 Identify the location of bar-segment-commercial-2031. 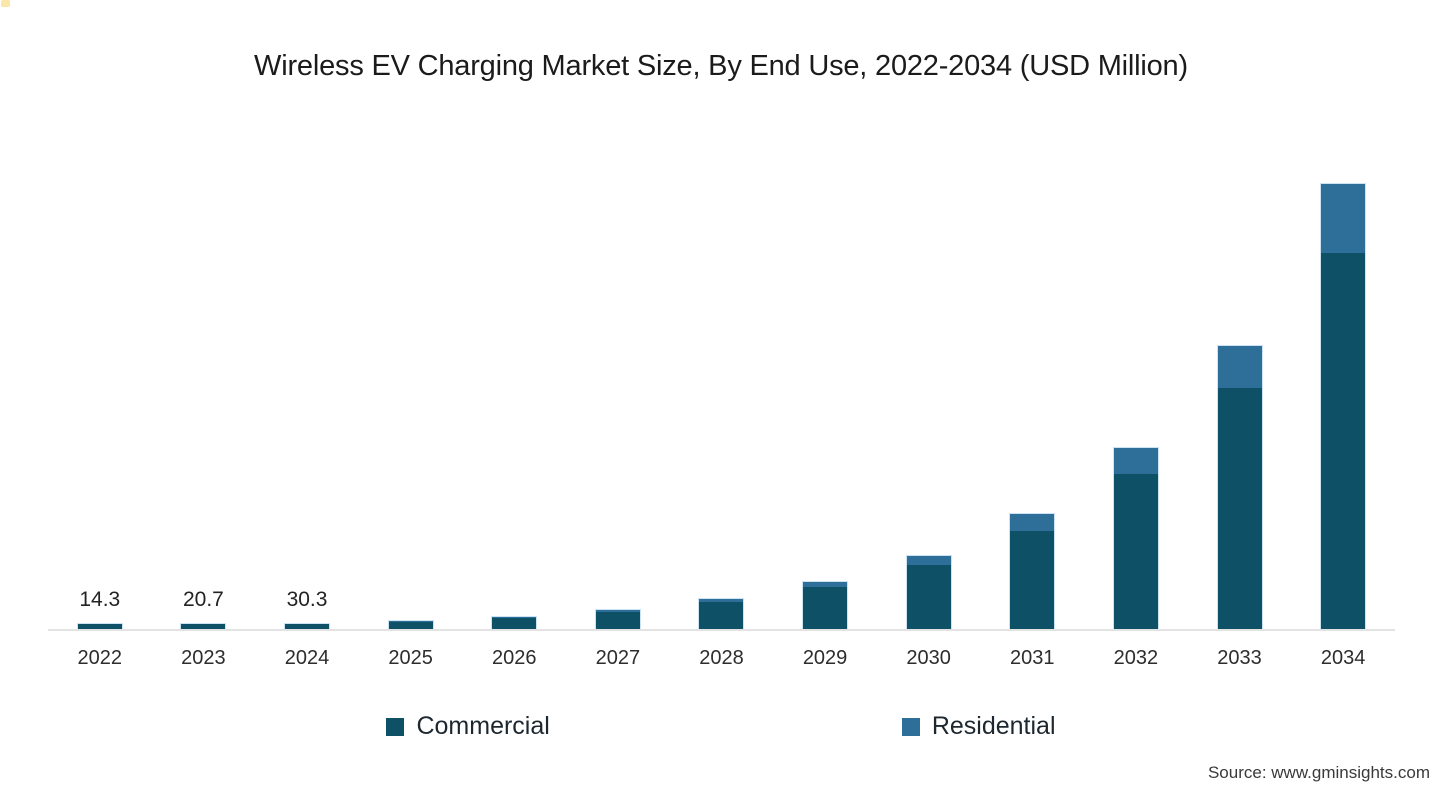
(1032, 580).